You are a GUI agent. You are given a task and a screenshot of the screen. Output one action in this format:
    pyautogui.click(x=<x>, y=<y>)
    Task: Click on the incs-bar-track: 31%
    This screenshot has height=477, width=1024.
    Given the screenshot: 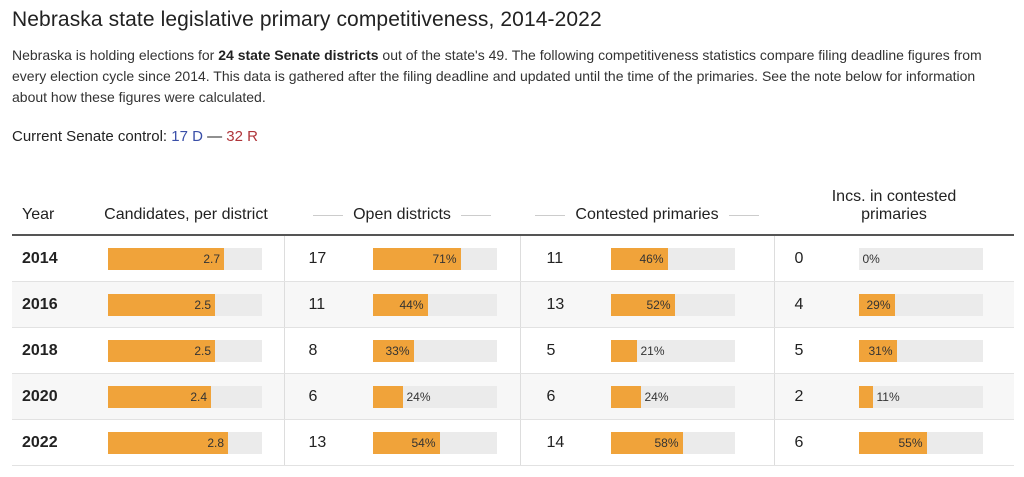 What is the action you would take?
    pyautogui.click(x=920, y=350)
    